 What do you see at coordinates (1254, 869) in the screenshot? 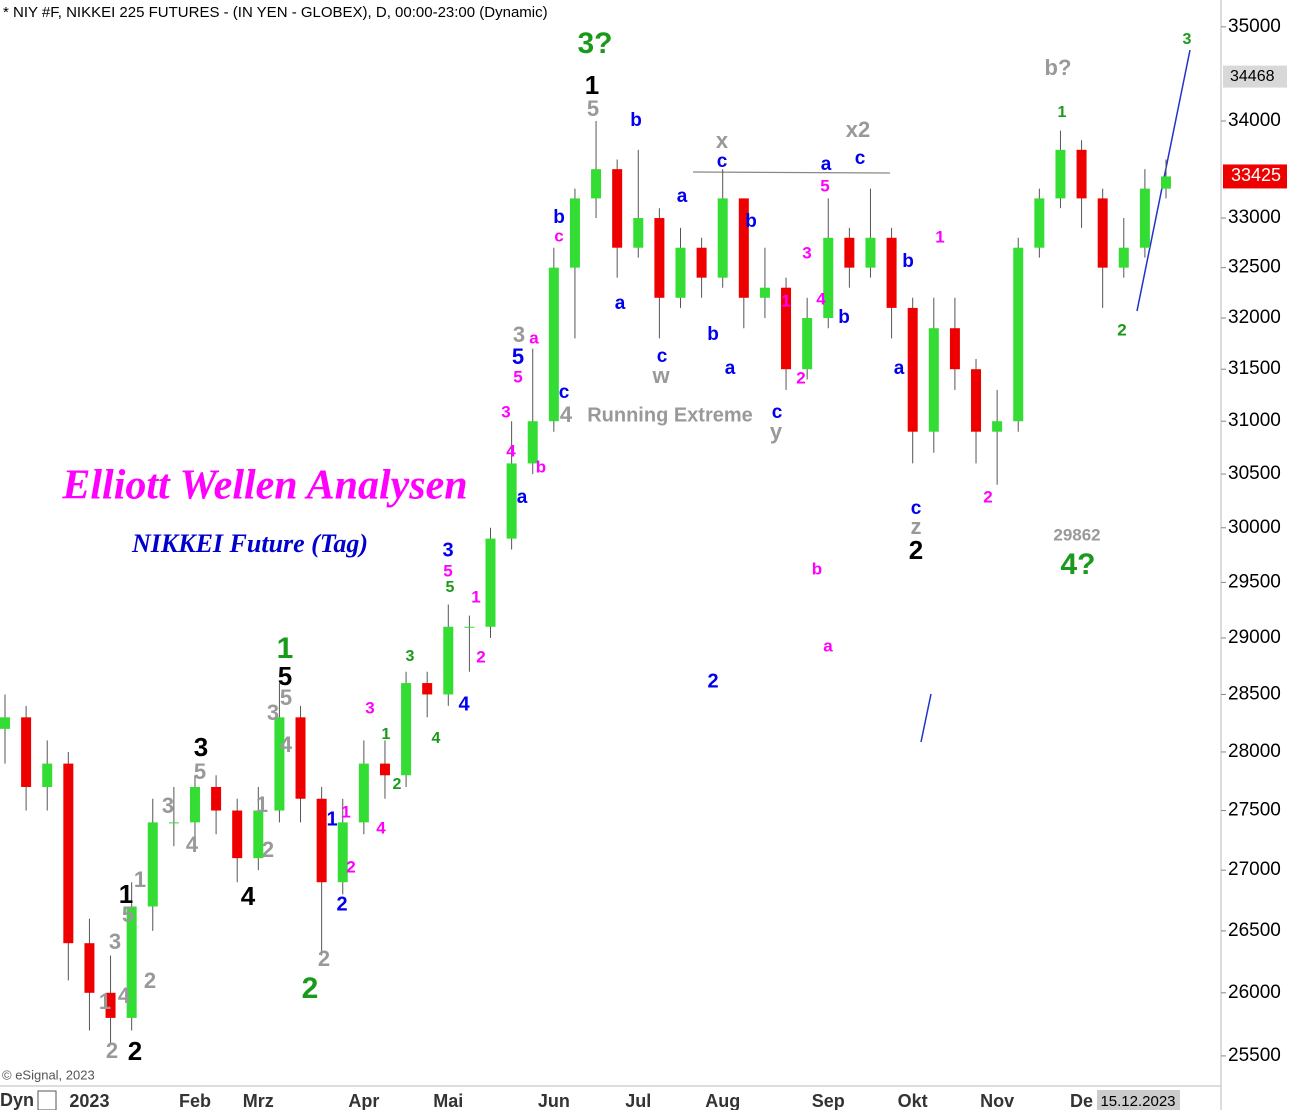
I see `y-tick-label: 27000` at bounding box center [1254, 869].